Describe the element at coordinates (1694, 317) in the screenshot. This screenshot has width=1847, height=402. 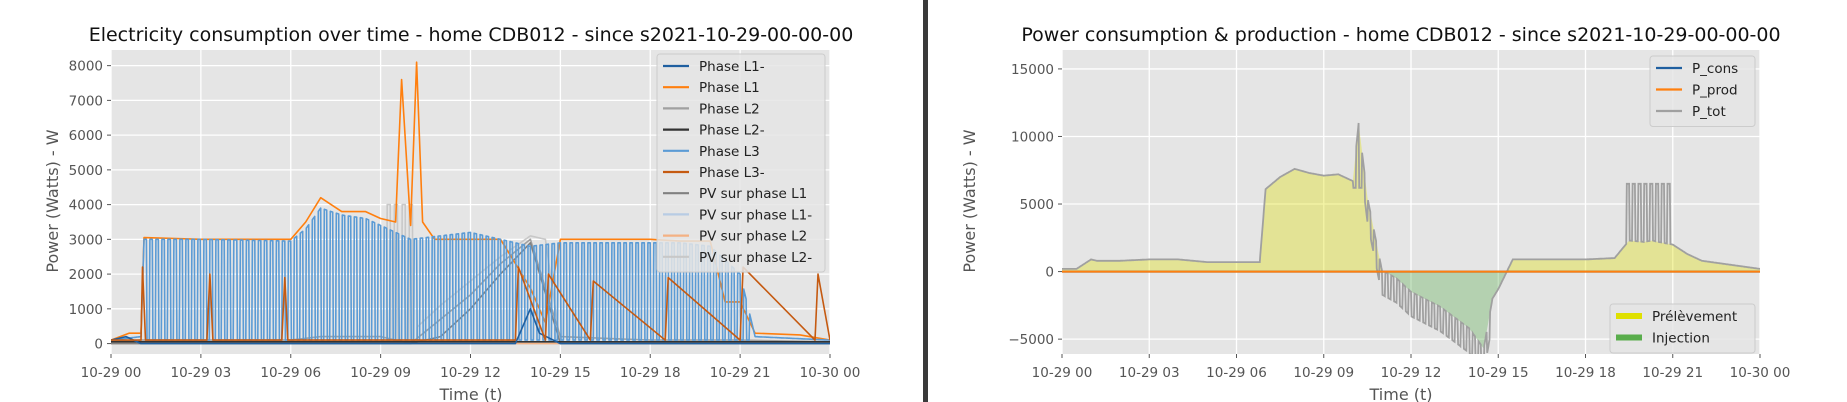
I see `legend-label: Prélèvement` at that location.